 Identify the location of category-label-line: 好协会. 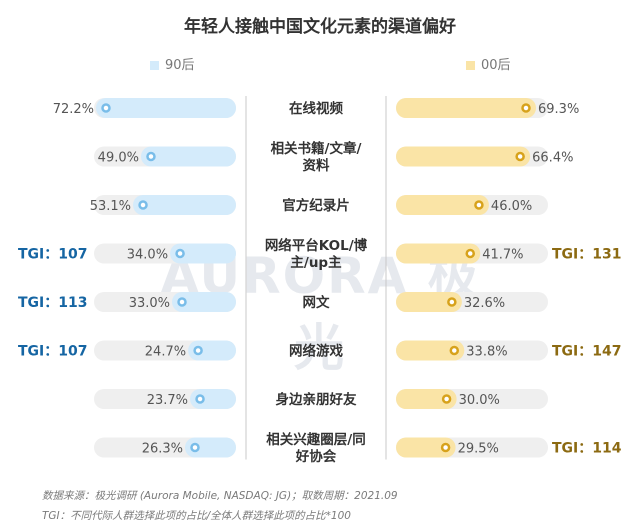
(316, 456).